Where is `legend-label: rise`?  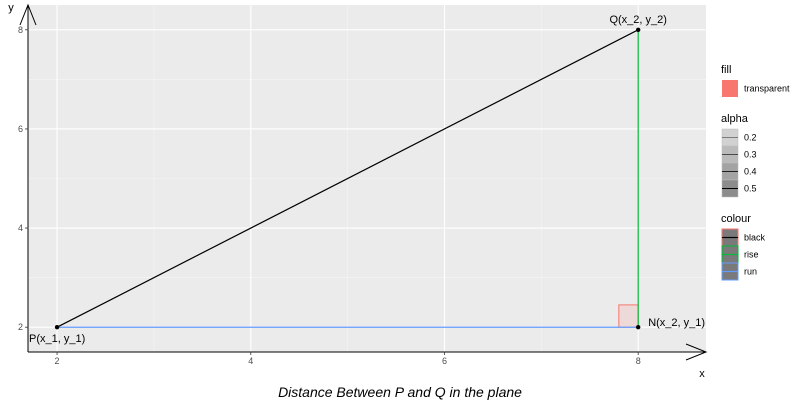 legend-label: rise is located at coordinates (751, 255).